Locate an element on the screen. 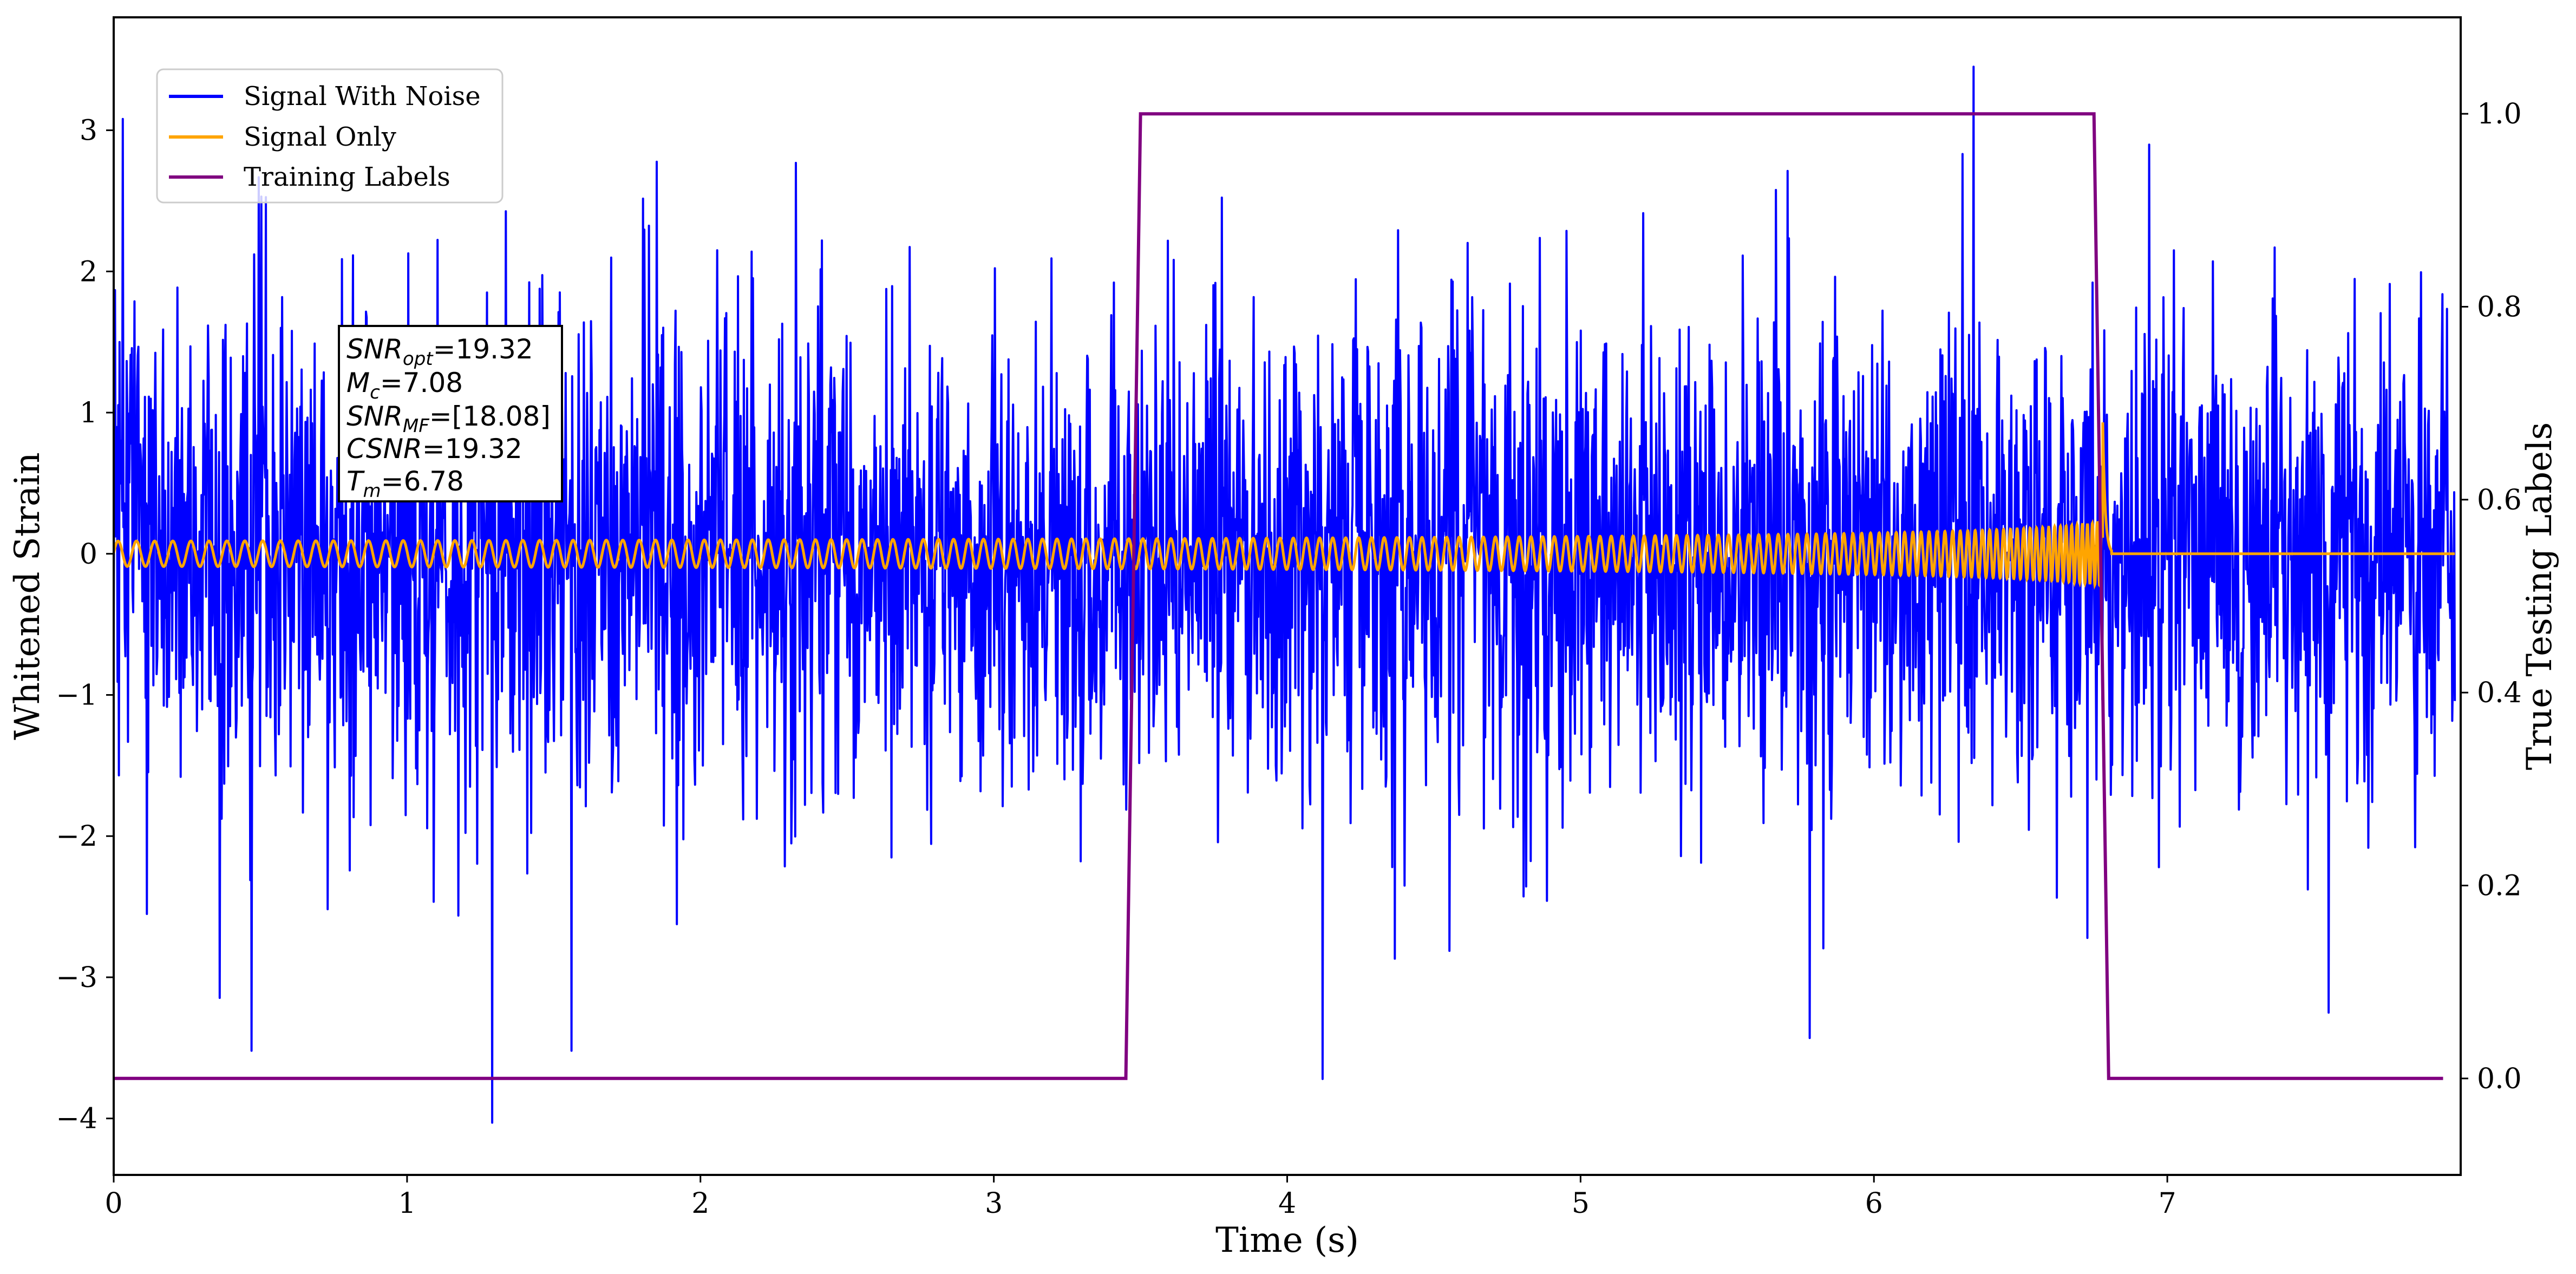 This screenshot has width=2576, height=1274. series-line-signal-only is located at coordinates (1284, 506).